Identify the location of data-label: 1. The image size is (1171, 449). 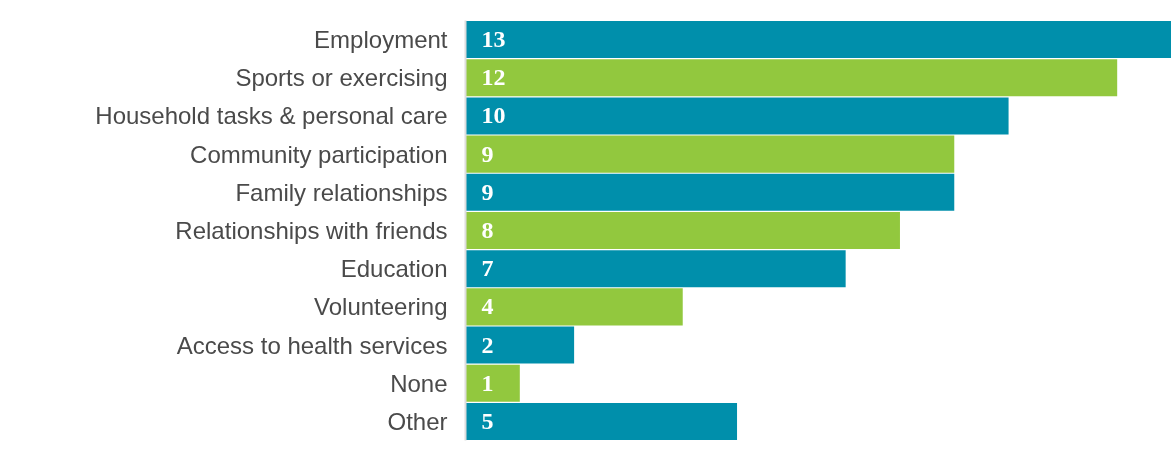
(487, 382).